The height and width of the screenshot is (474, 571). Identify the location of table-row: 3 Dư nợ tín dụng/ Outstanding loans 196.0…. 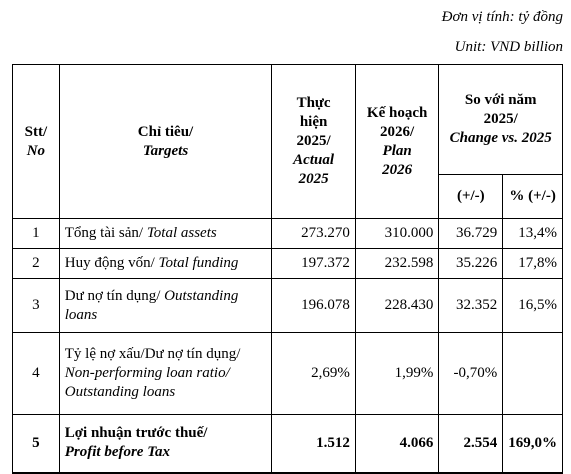
(287, 305).